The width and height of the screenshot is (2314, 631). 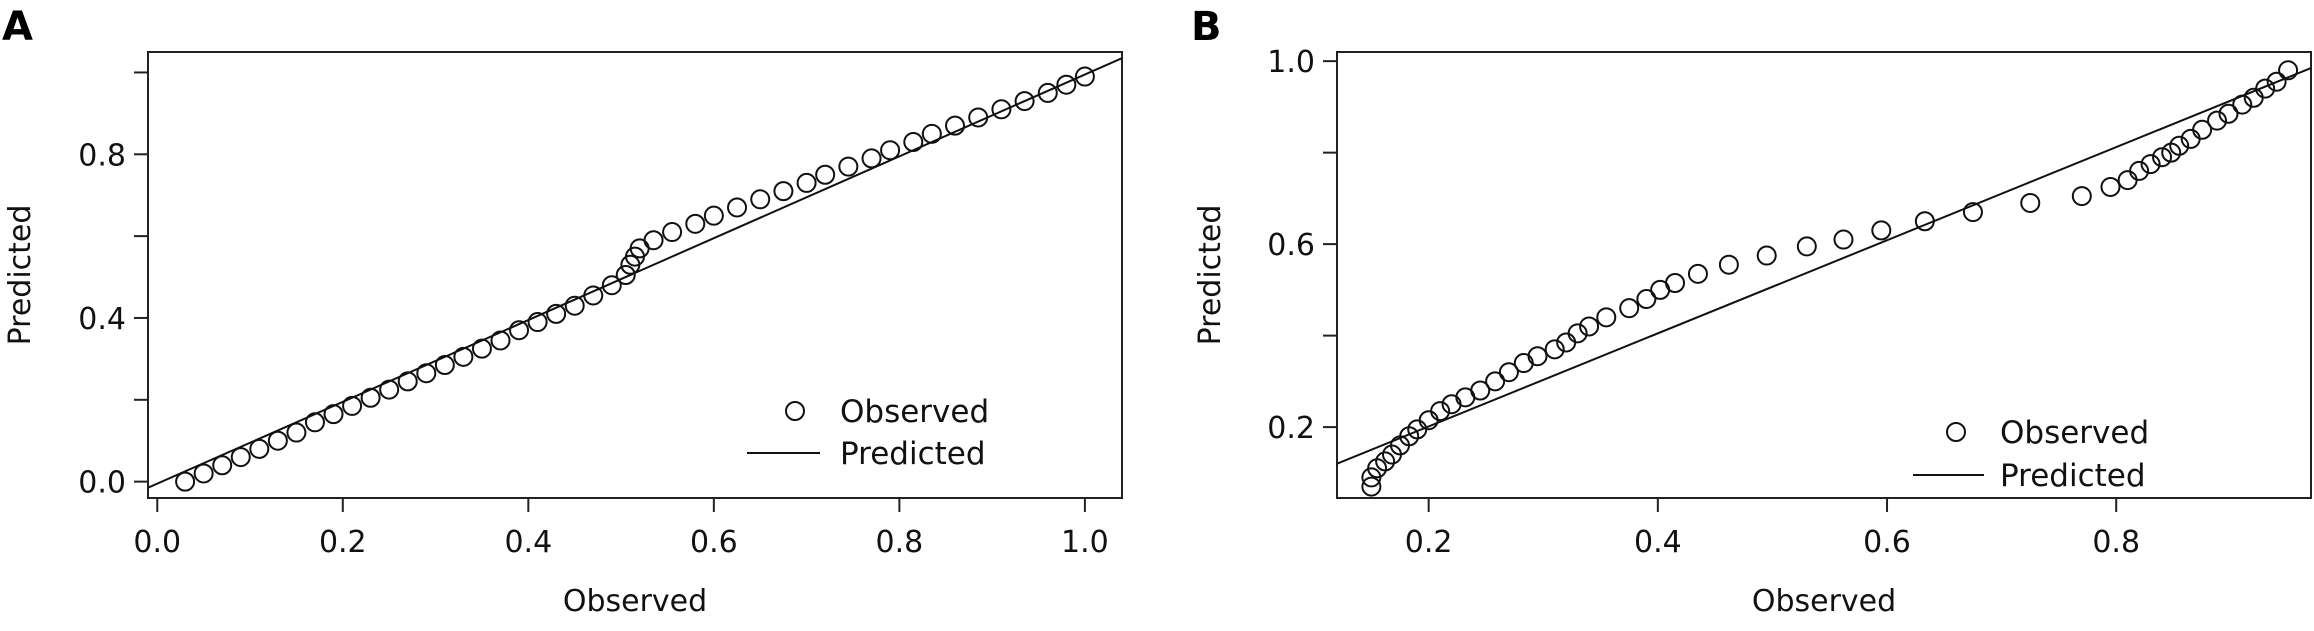 I want to click on chart-b-legend-observed-label: Observed, so click(x=2074, y=433).